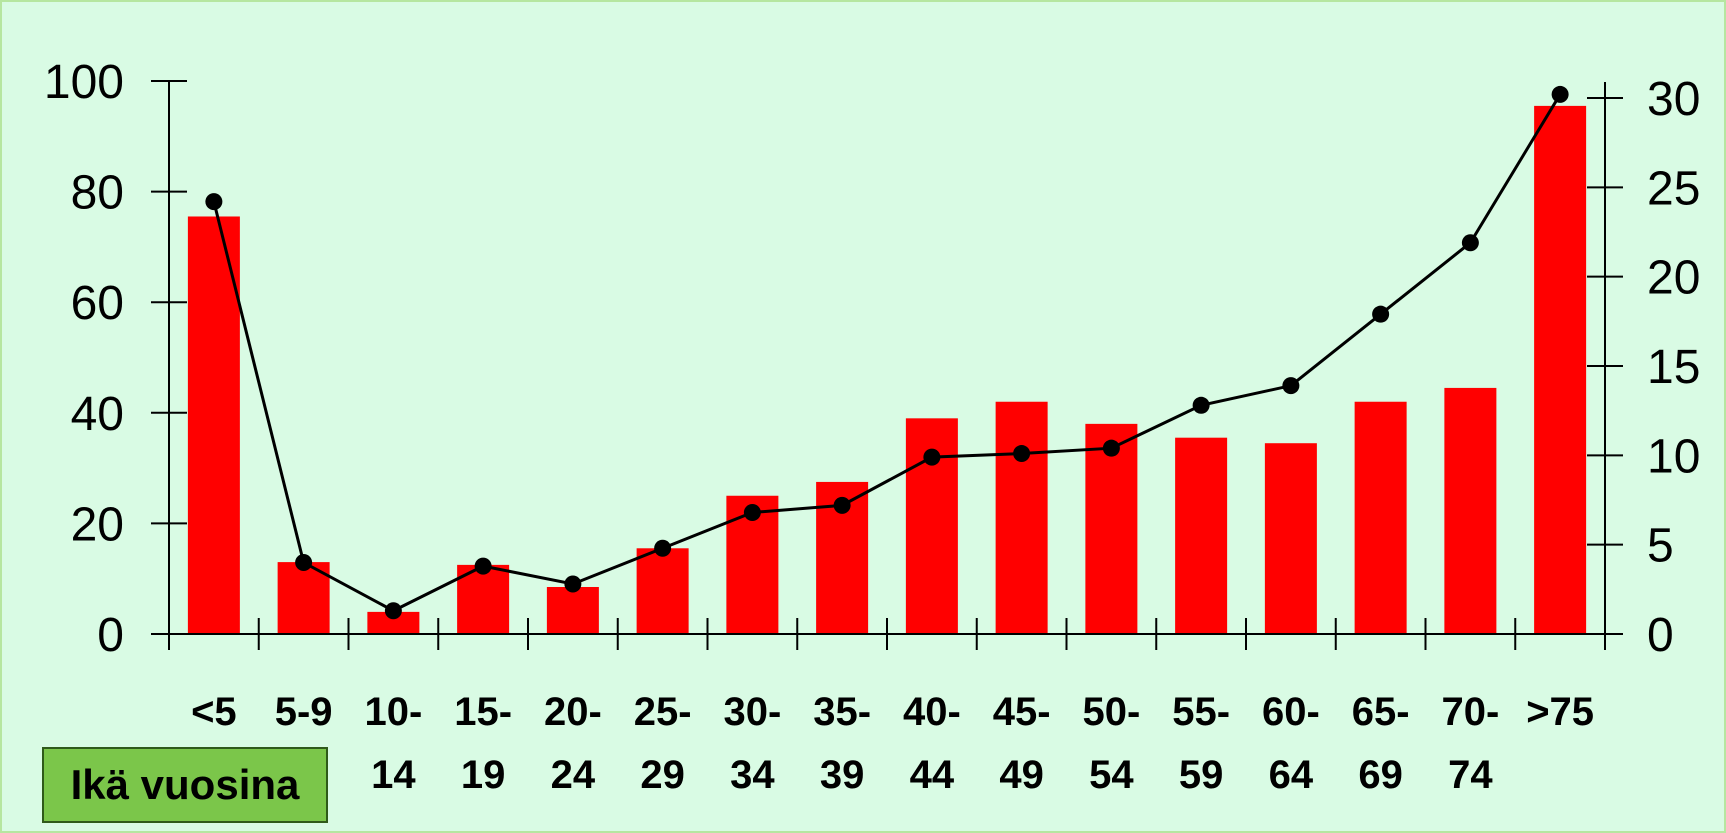 This screenshot has width=1726, height=833. What do you see at coordinates (110, 635) in the screenshot?
I see `left-tick-label: 0` at bounding box center [110, 635].